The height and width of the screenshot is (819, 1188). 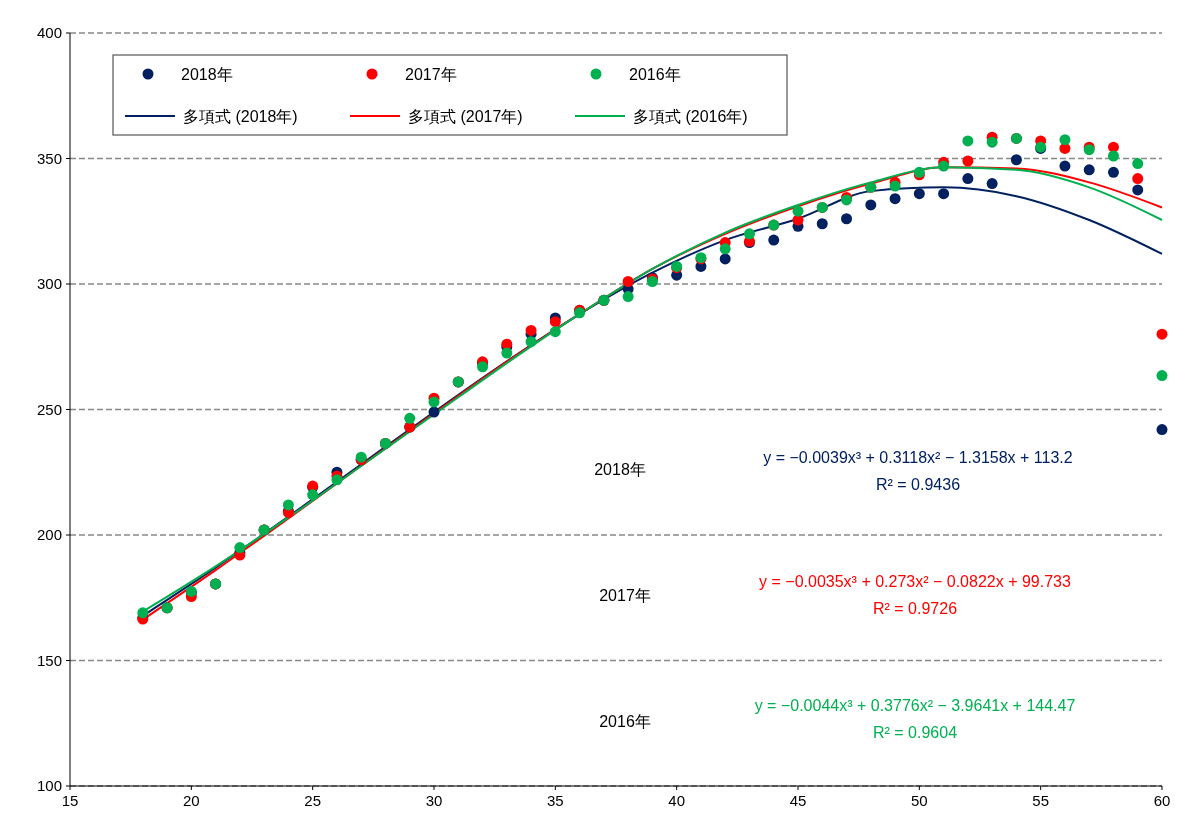 I want to click on y-tick-label: 250, so click(x=49, y=409).